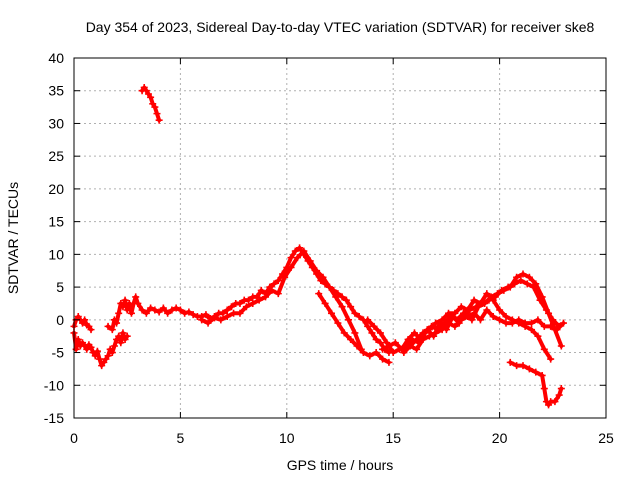  I want to click on y-tick-label: -10, so click(54, 385).